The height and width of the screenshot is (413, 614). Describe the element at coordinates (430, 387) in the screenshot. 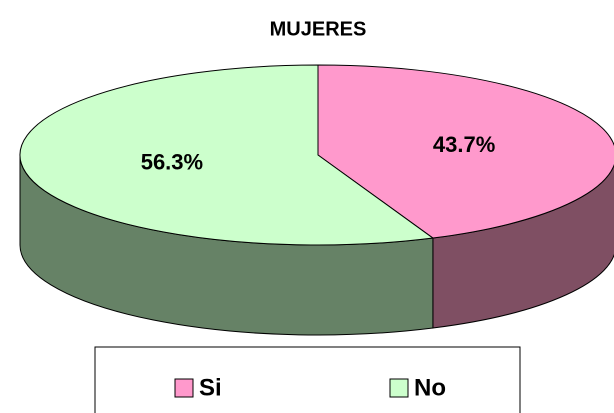

I see `legend-label: No` at that location.